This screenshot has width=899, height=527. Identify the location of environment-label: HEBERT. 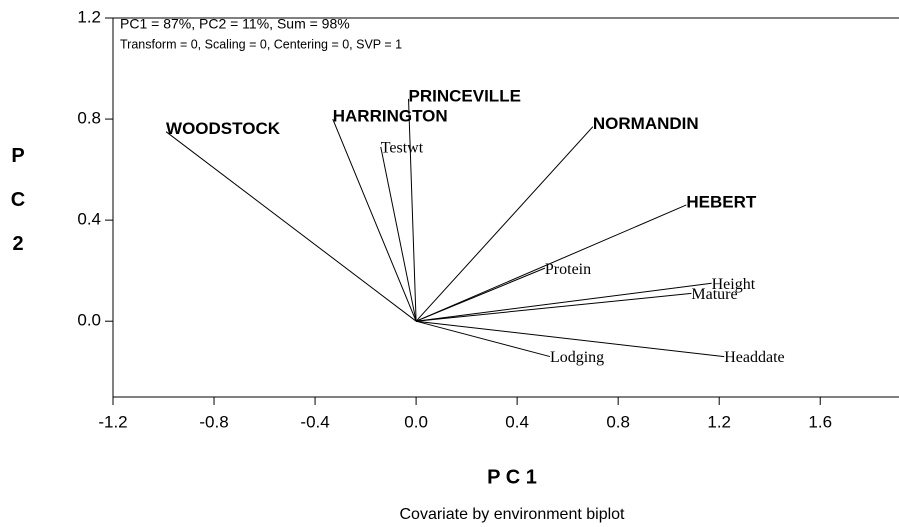
(721, 201).